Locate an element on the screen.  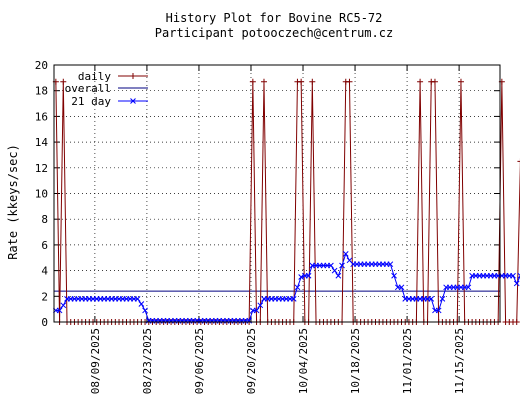
x-tick-label: 11/01/2025 is located at coordinates (407, 361).